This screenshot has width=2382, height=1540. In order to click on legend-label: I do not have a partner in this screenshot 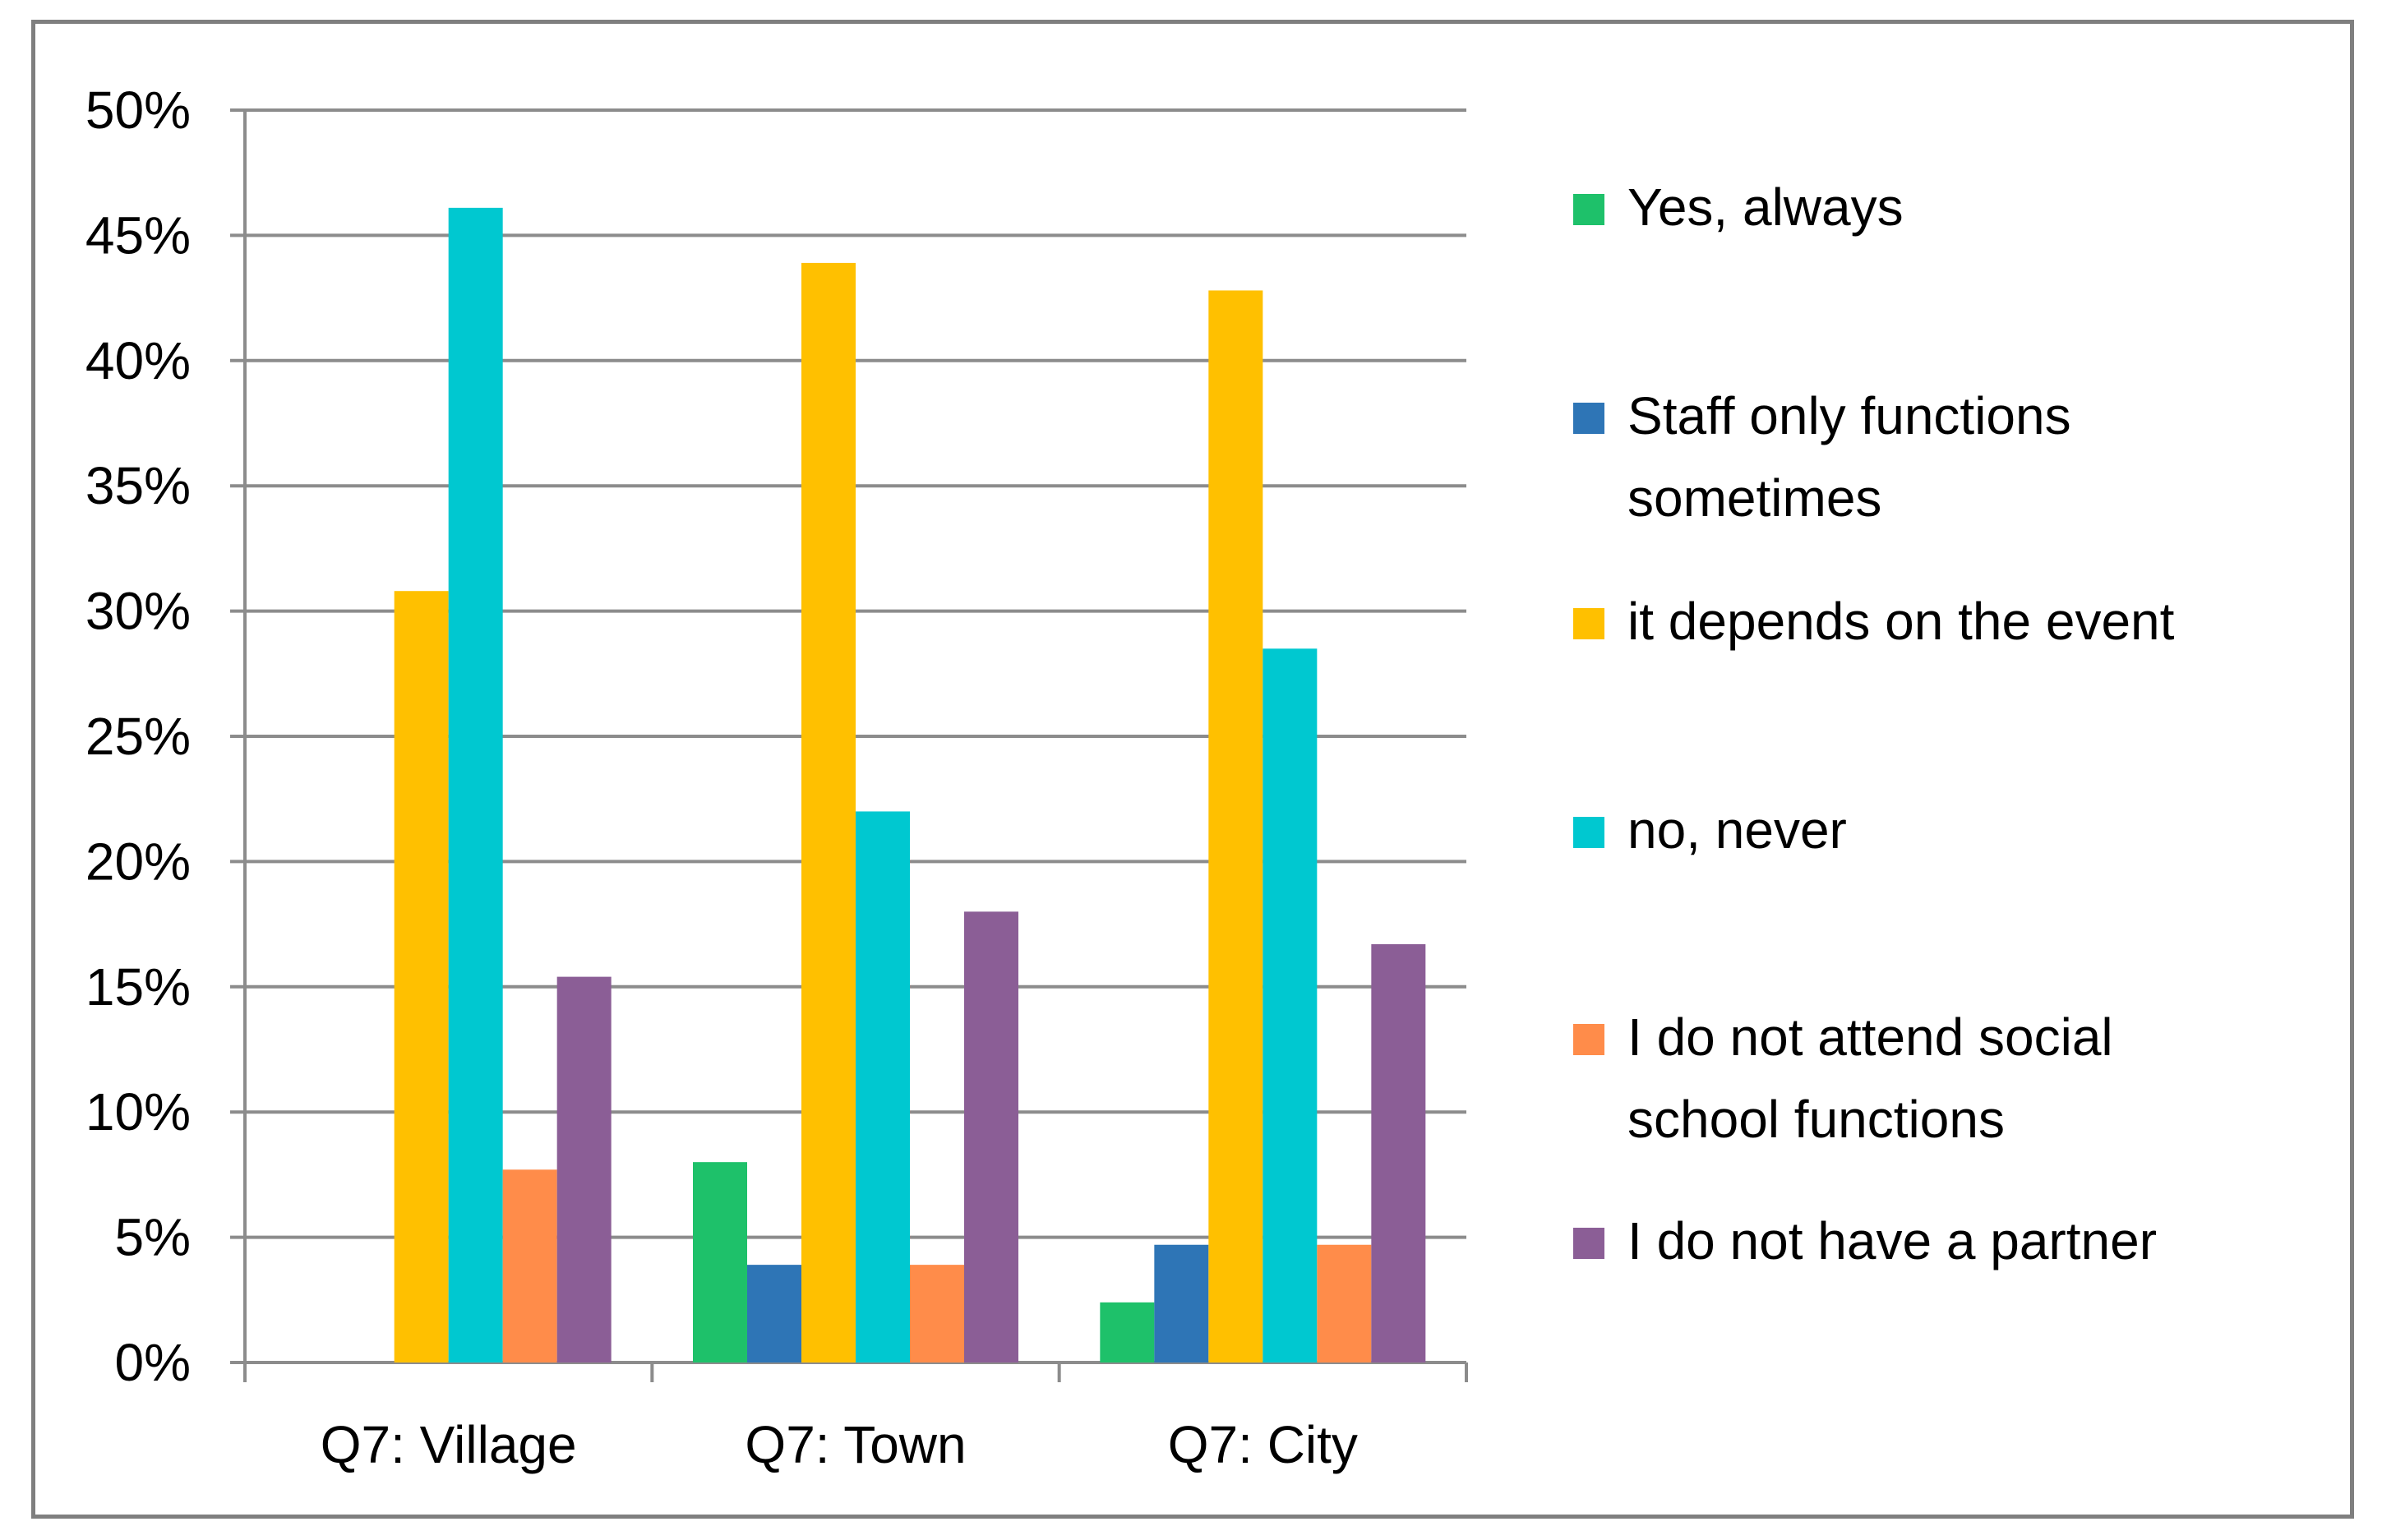, I will do `click(1892, 1241)`.